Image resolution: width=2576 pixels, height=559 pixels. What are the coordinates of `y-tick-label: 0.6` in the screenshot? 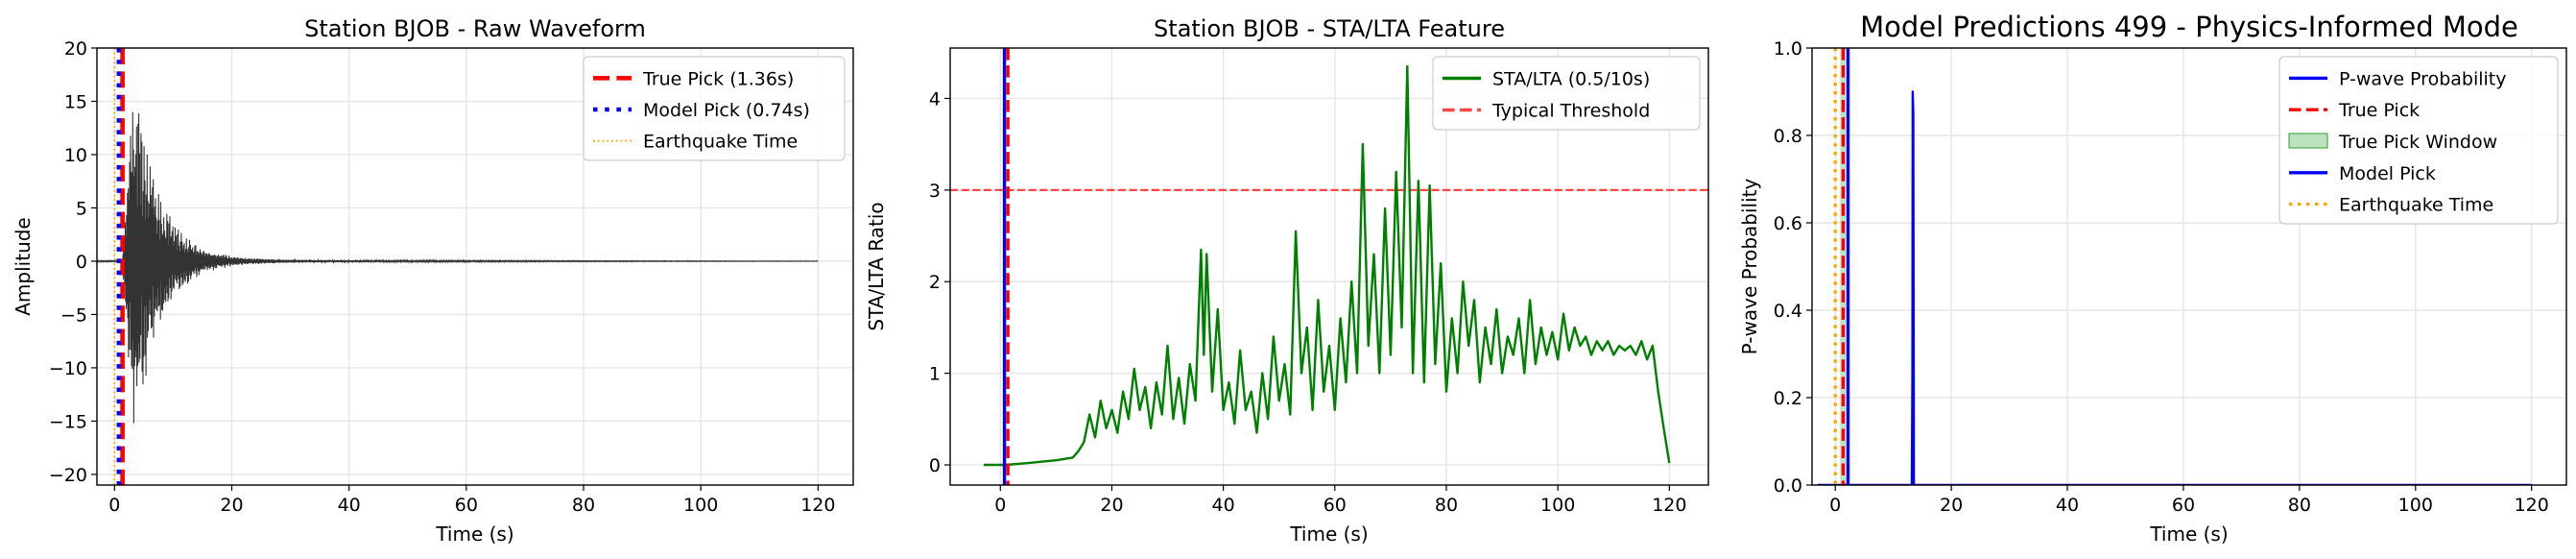 It's located at (1788, 223).